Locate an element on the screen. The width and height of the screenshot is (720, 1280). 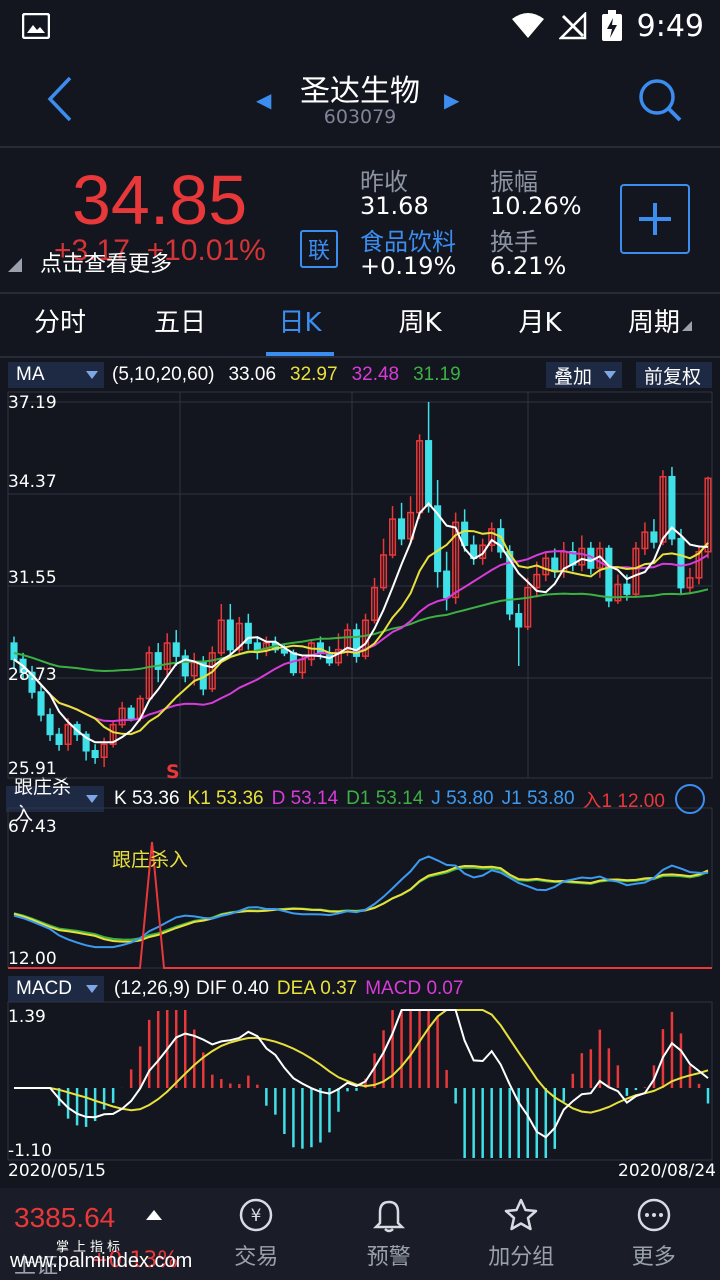
period-tabs: 分时 五日 日K 周K 月K 周期 is located at coordinates (360, 325).